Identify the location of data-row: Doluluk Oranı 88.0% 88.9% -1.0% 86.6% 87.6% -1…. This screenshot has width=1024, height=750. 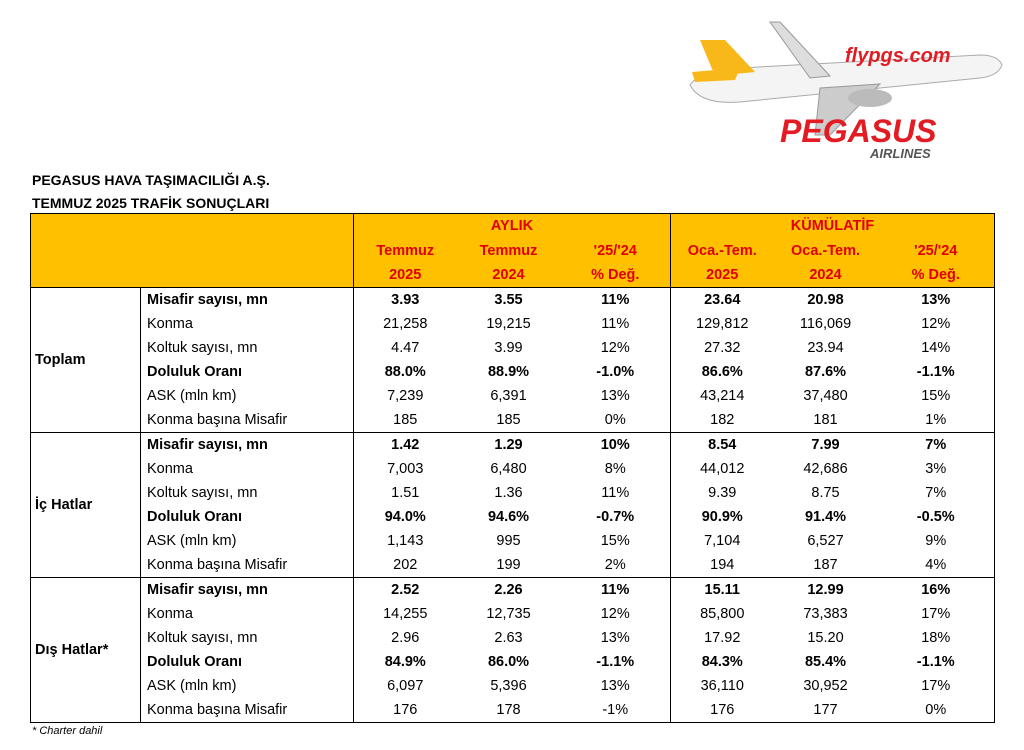
(513, 372).